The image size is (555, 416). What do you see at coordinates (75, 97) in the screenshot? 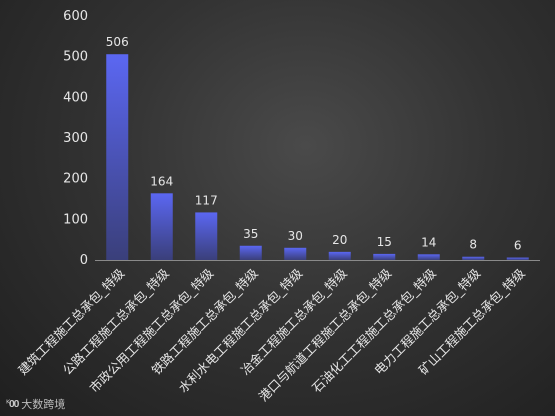
I see `y-tick-label: 400` at bounding box center [75, 97].